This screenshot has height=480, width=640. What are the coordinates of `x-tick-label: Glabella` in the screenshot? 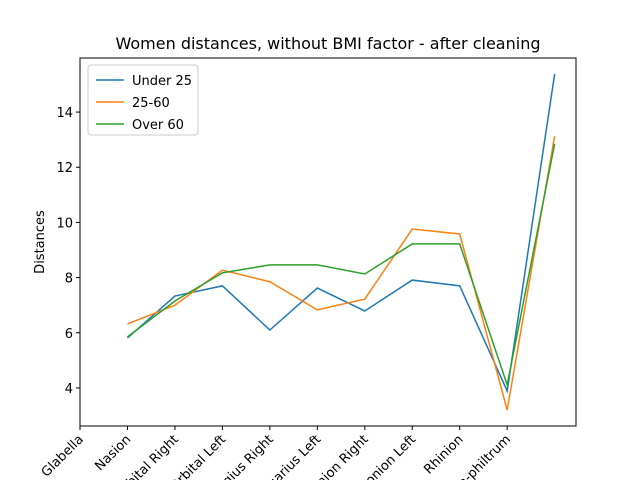 It's located at (63, 456).